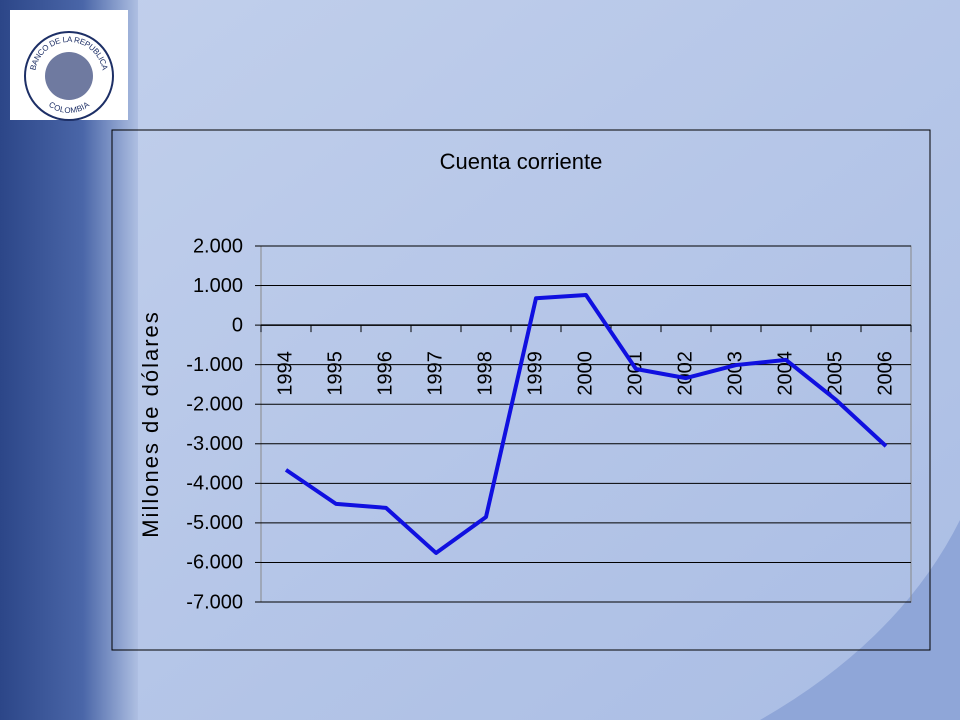  What do you see at coordinates (214, 523) in the screenshot?
I see `y-tick-label: -5.000` at bounding box center [214, 523].